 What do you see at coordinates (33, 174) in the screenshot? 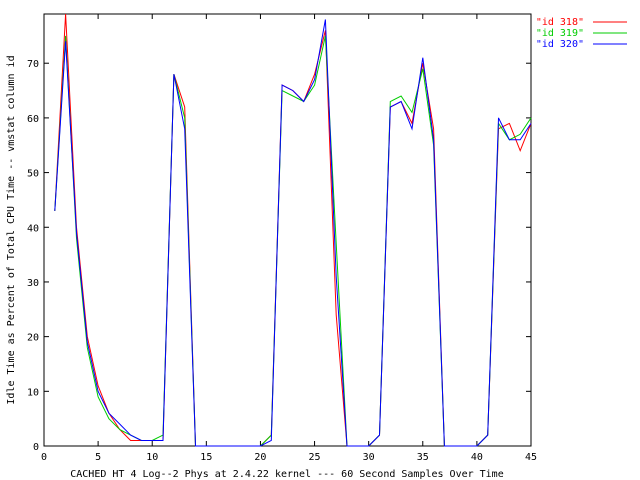
I see `y-tick-label: 50` at bounding box center [33, 174].